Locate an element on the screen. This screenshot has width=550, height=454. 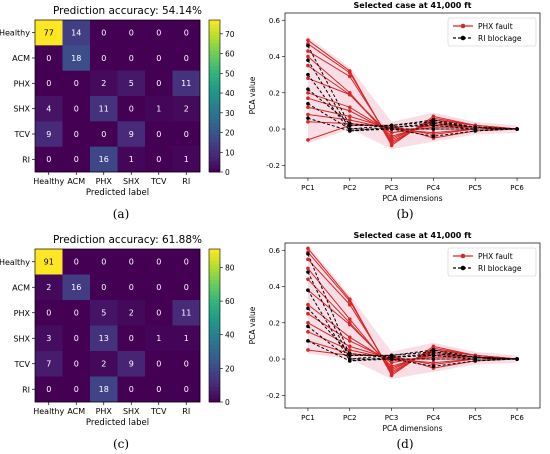
y-tick-label: 0.0 is located at coordinates (274, 360).